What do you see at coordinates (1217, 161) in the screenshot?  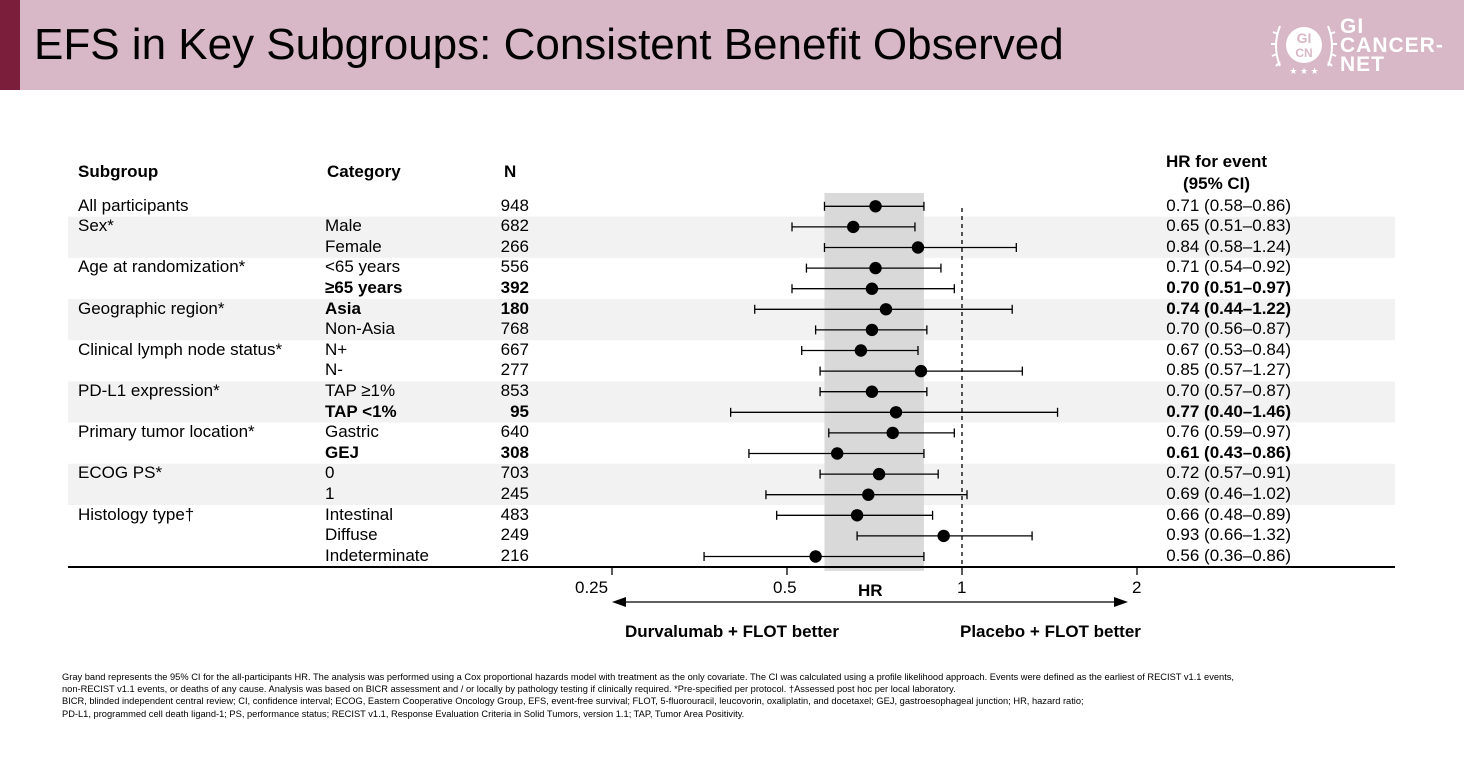 I see `header-hr-line1: HR for event` at bounding box center [1217, 161].